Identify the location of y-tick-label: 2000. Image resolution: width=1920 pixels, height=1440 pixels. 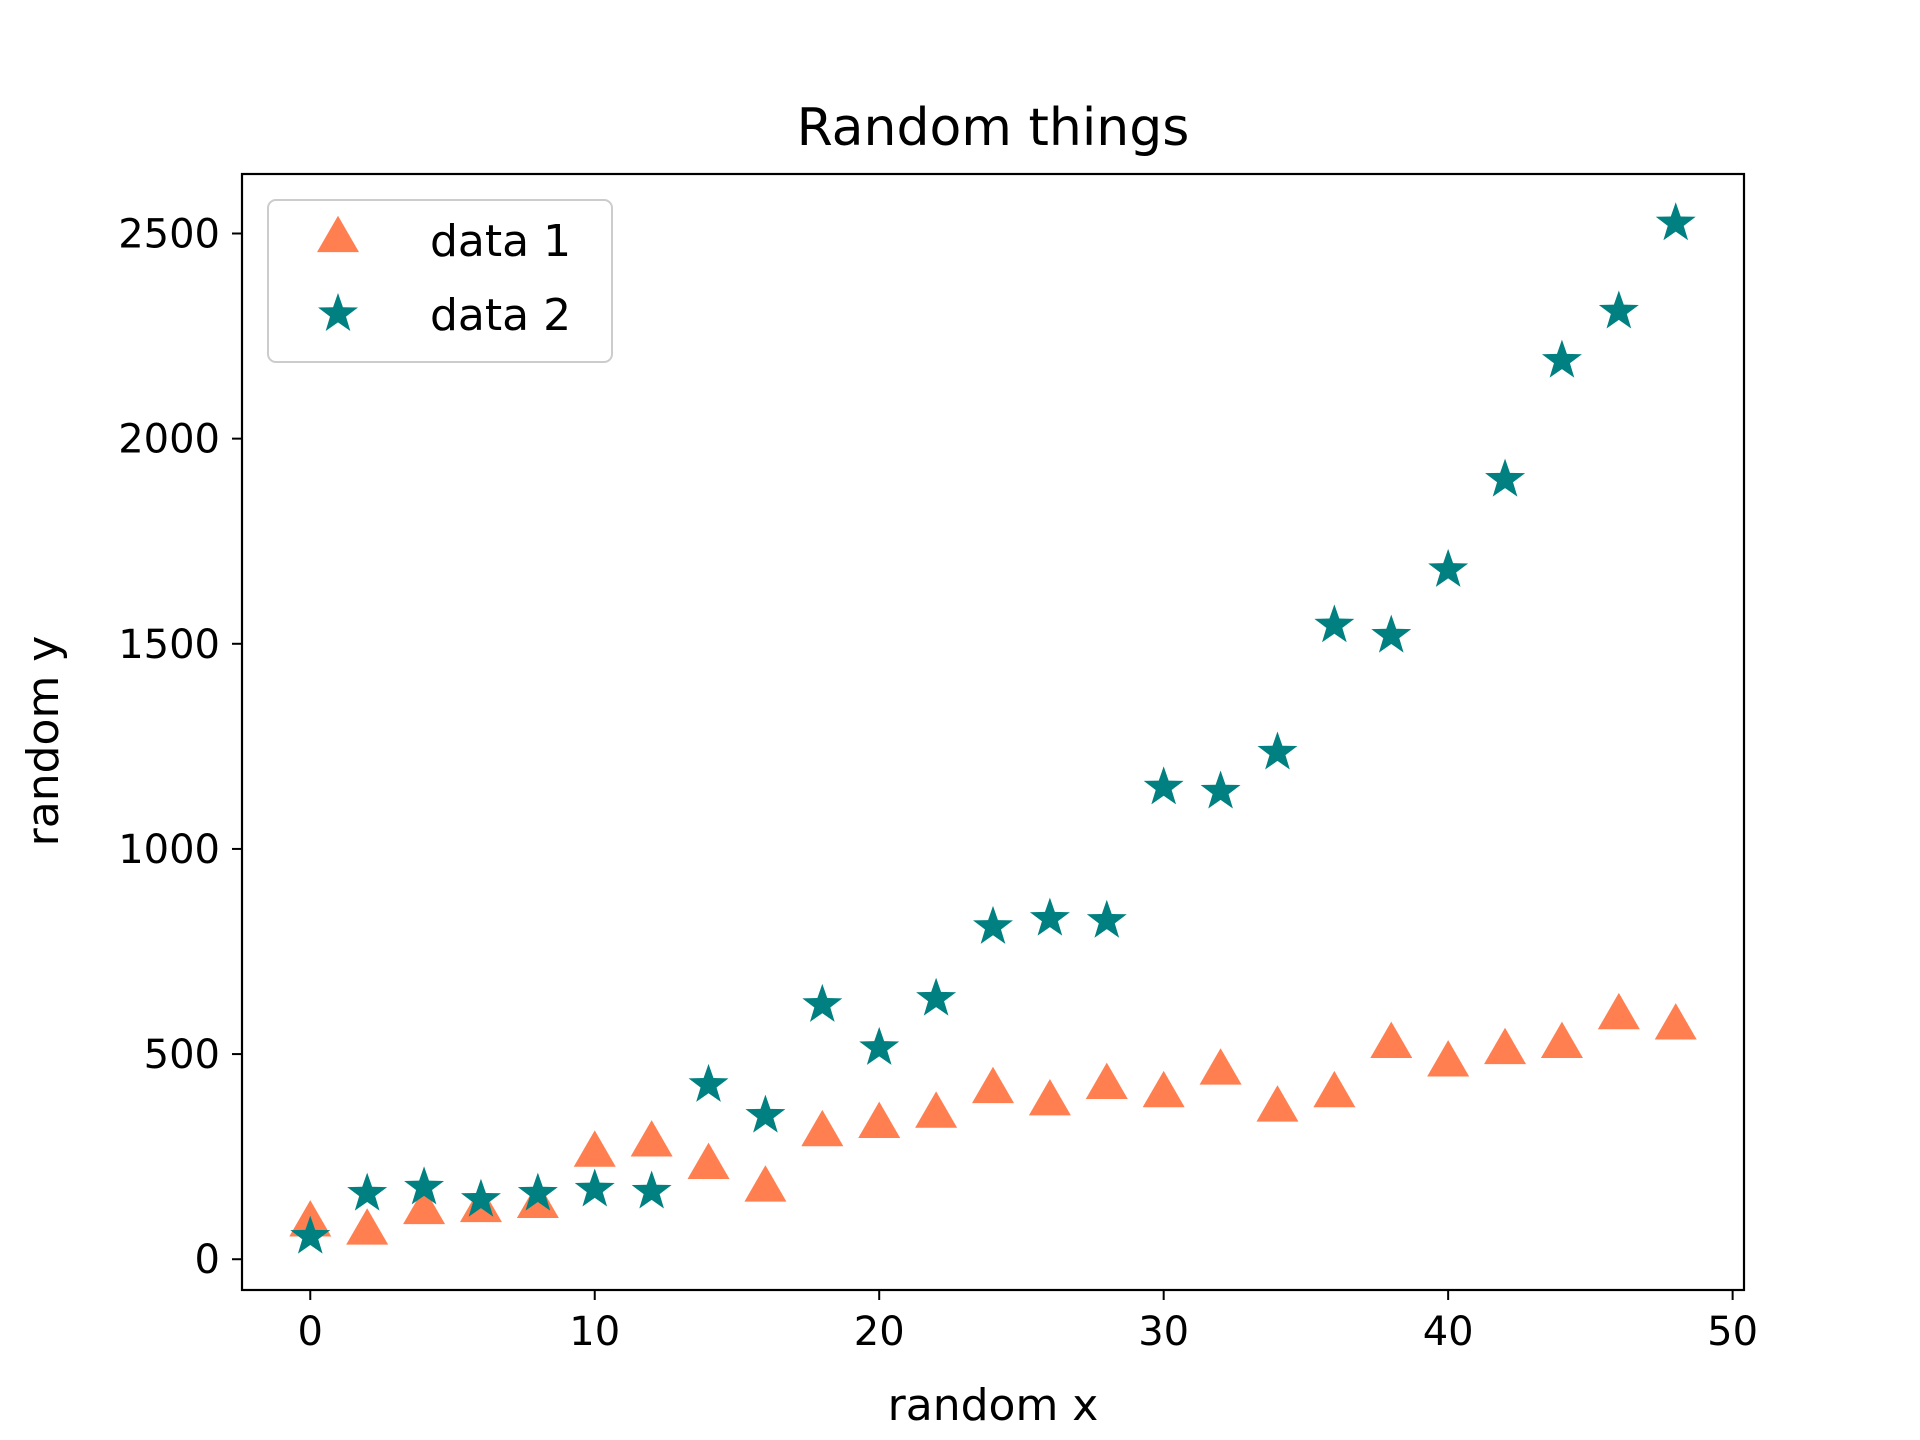
(169, 440).